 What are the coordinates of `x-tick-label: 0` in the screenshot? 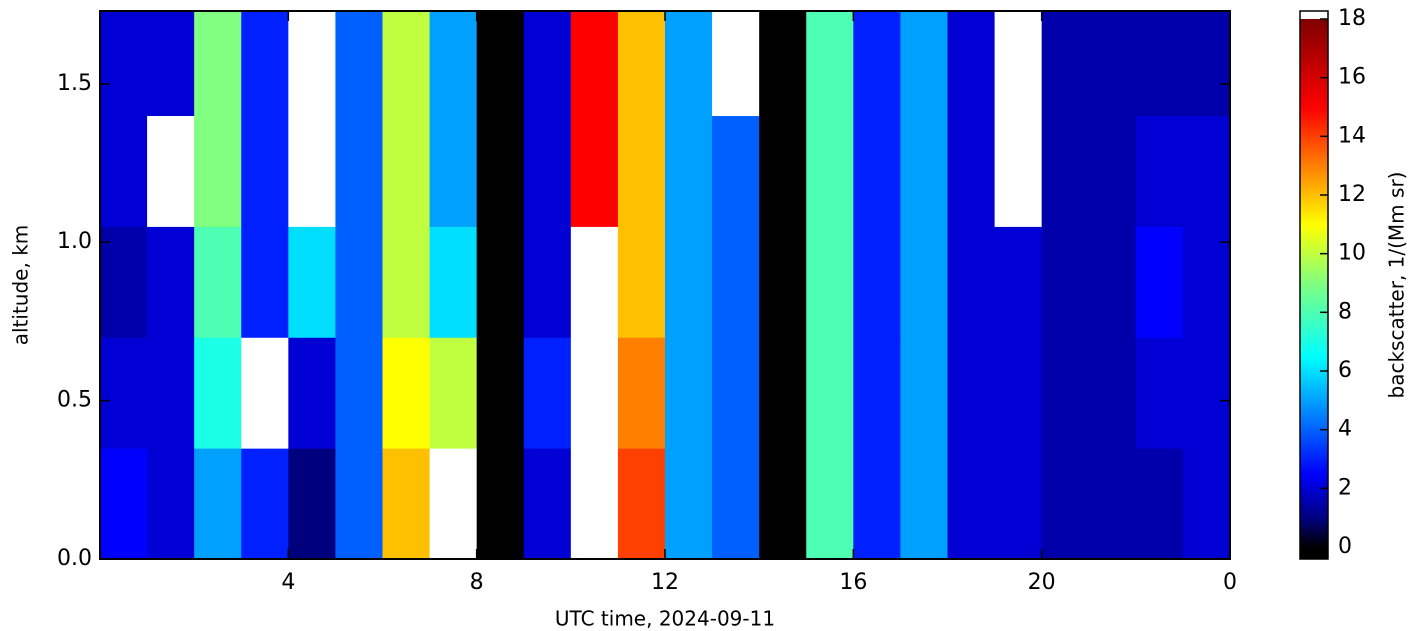 It's located at (1230, 582).